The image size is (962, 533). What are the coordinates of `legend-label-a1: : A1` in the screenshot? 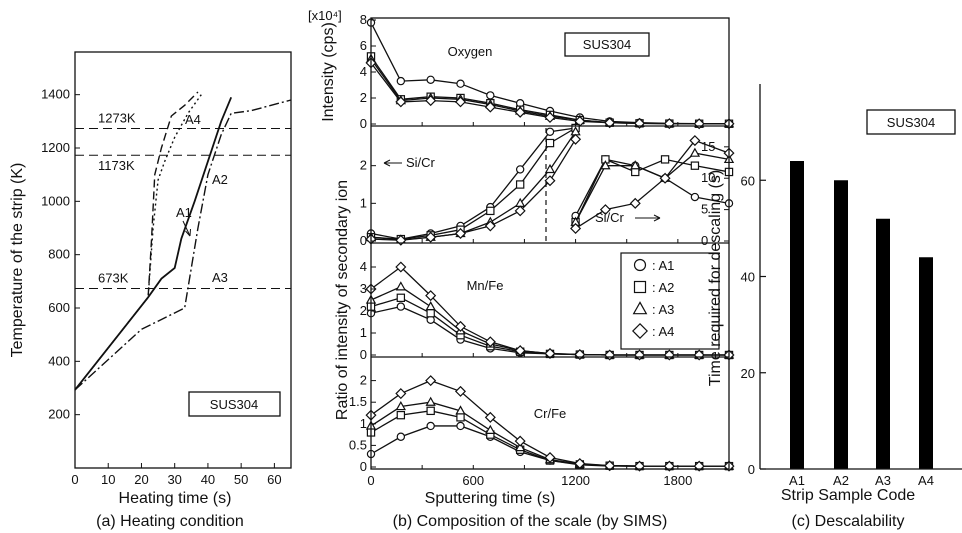 It's located at (663, 265).